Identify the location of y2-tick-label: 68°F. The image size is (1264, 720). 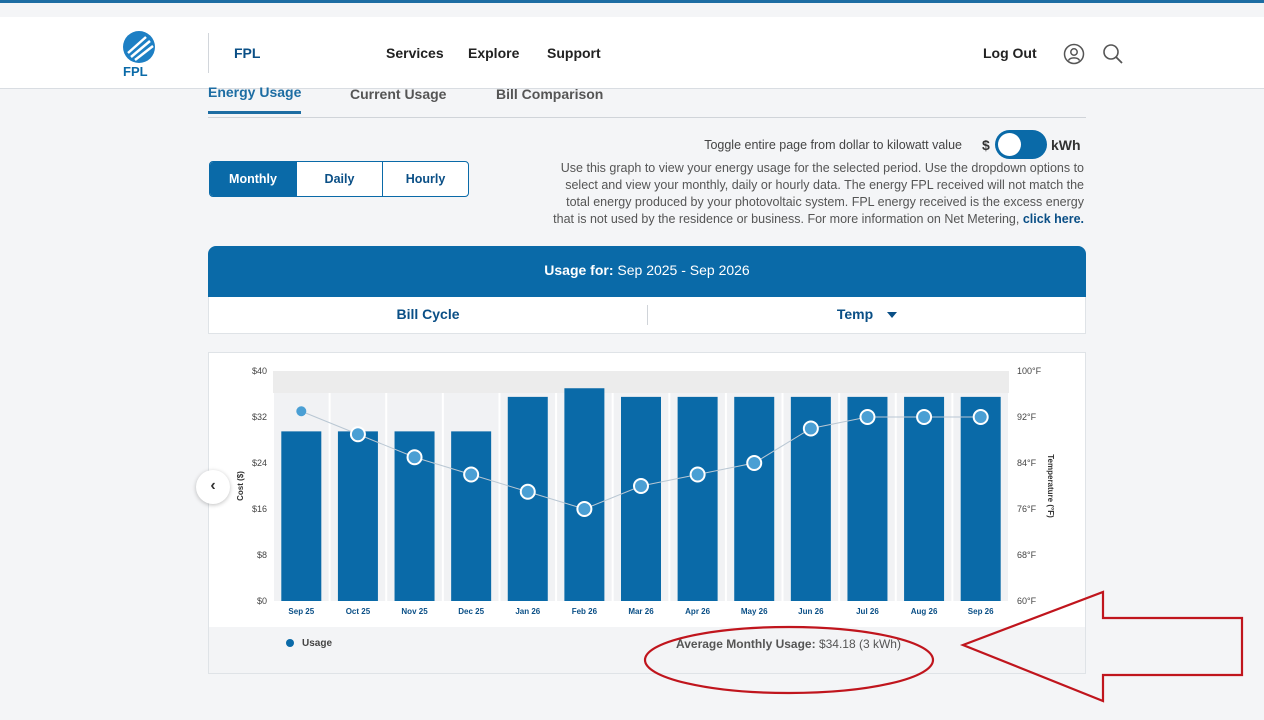
(1027, 555).